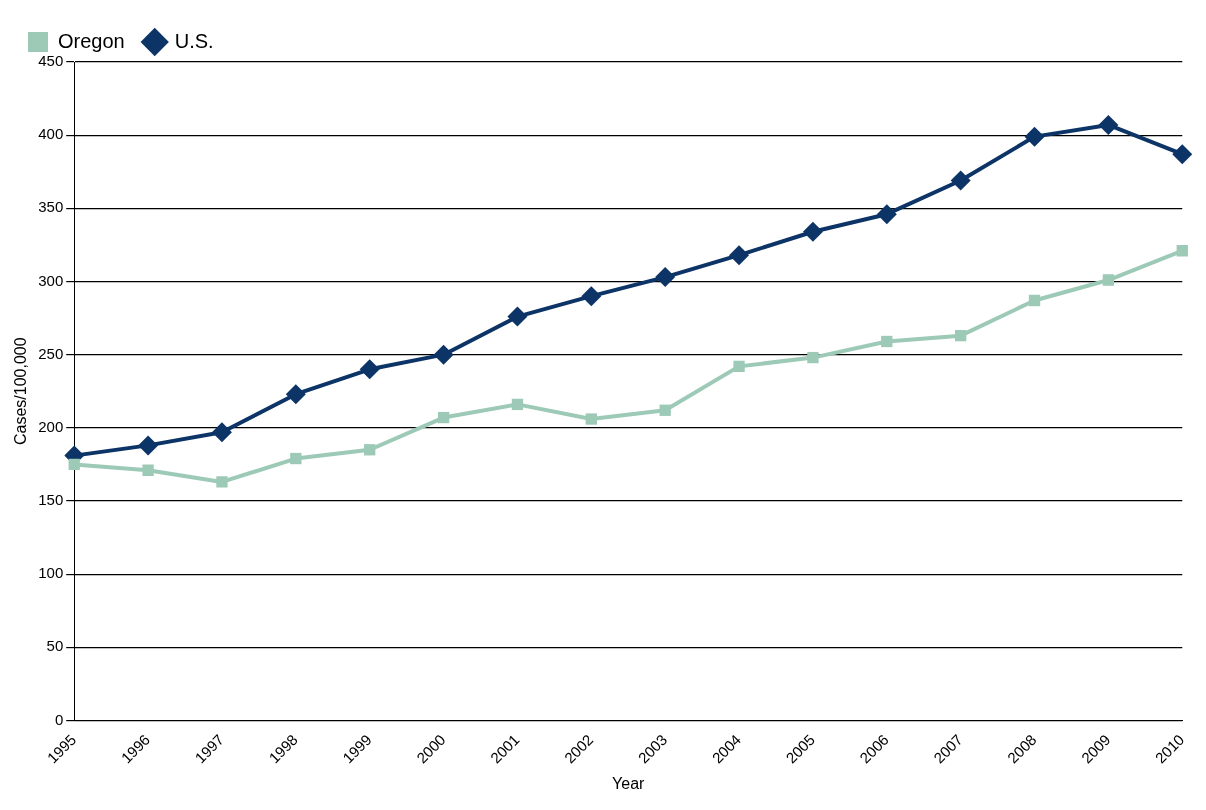 This screenshot has width=1206, height=810. What do you see at coordinates (629, 783) in the screenshot?
I see `x-axis-title: Year` at bounding box center [629, 783].